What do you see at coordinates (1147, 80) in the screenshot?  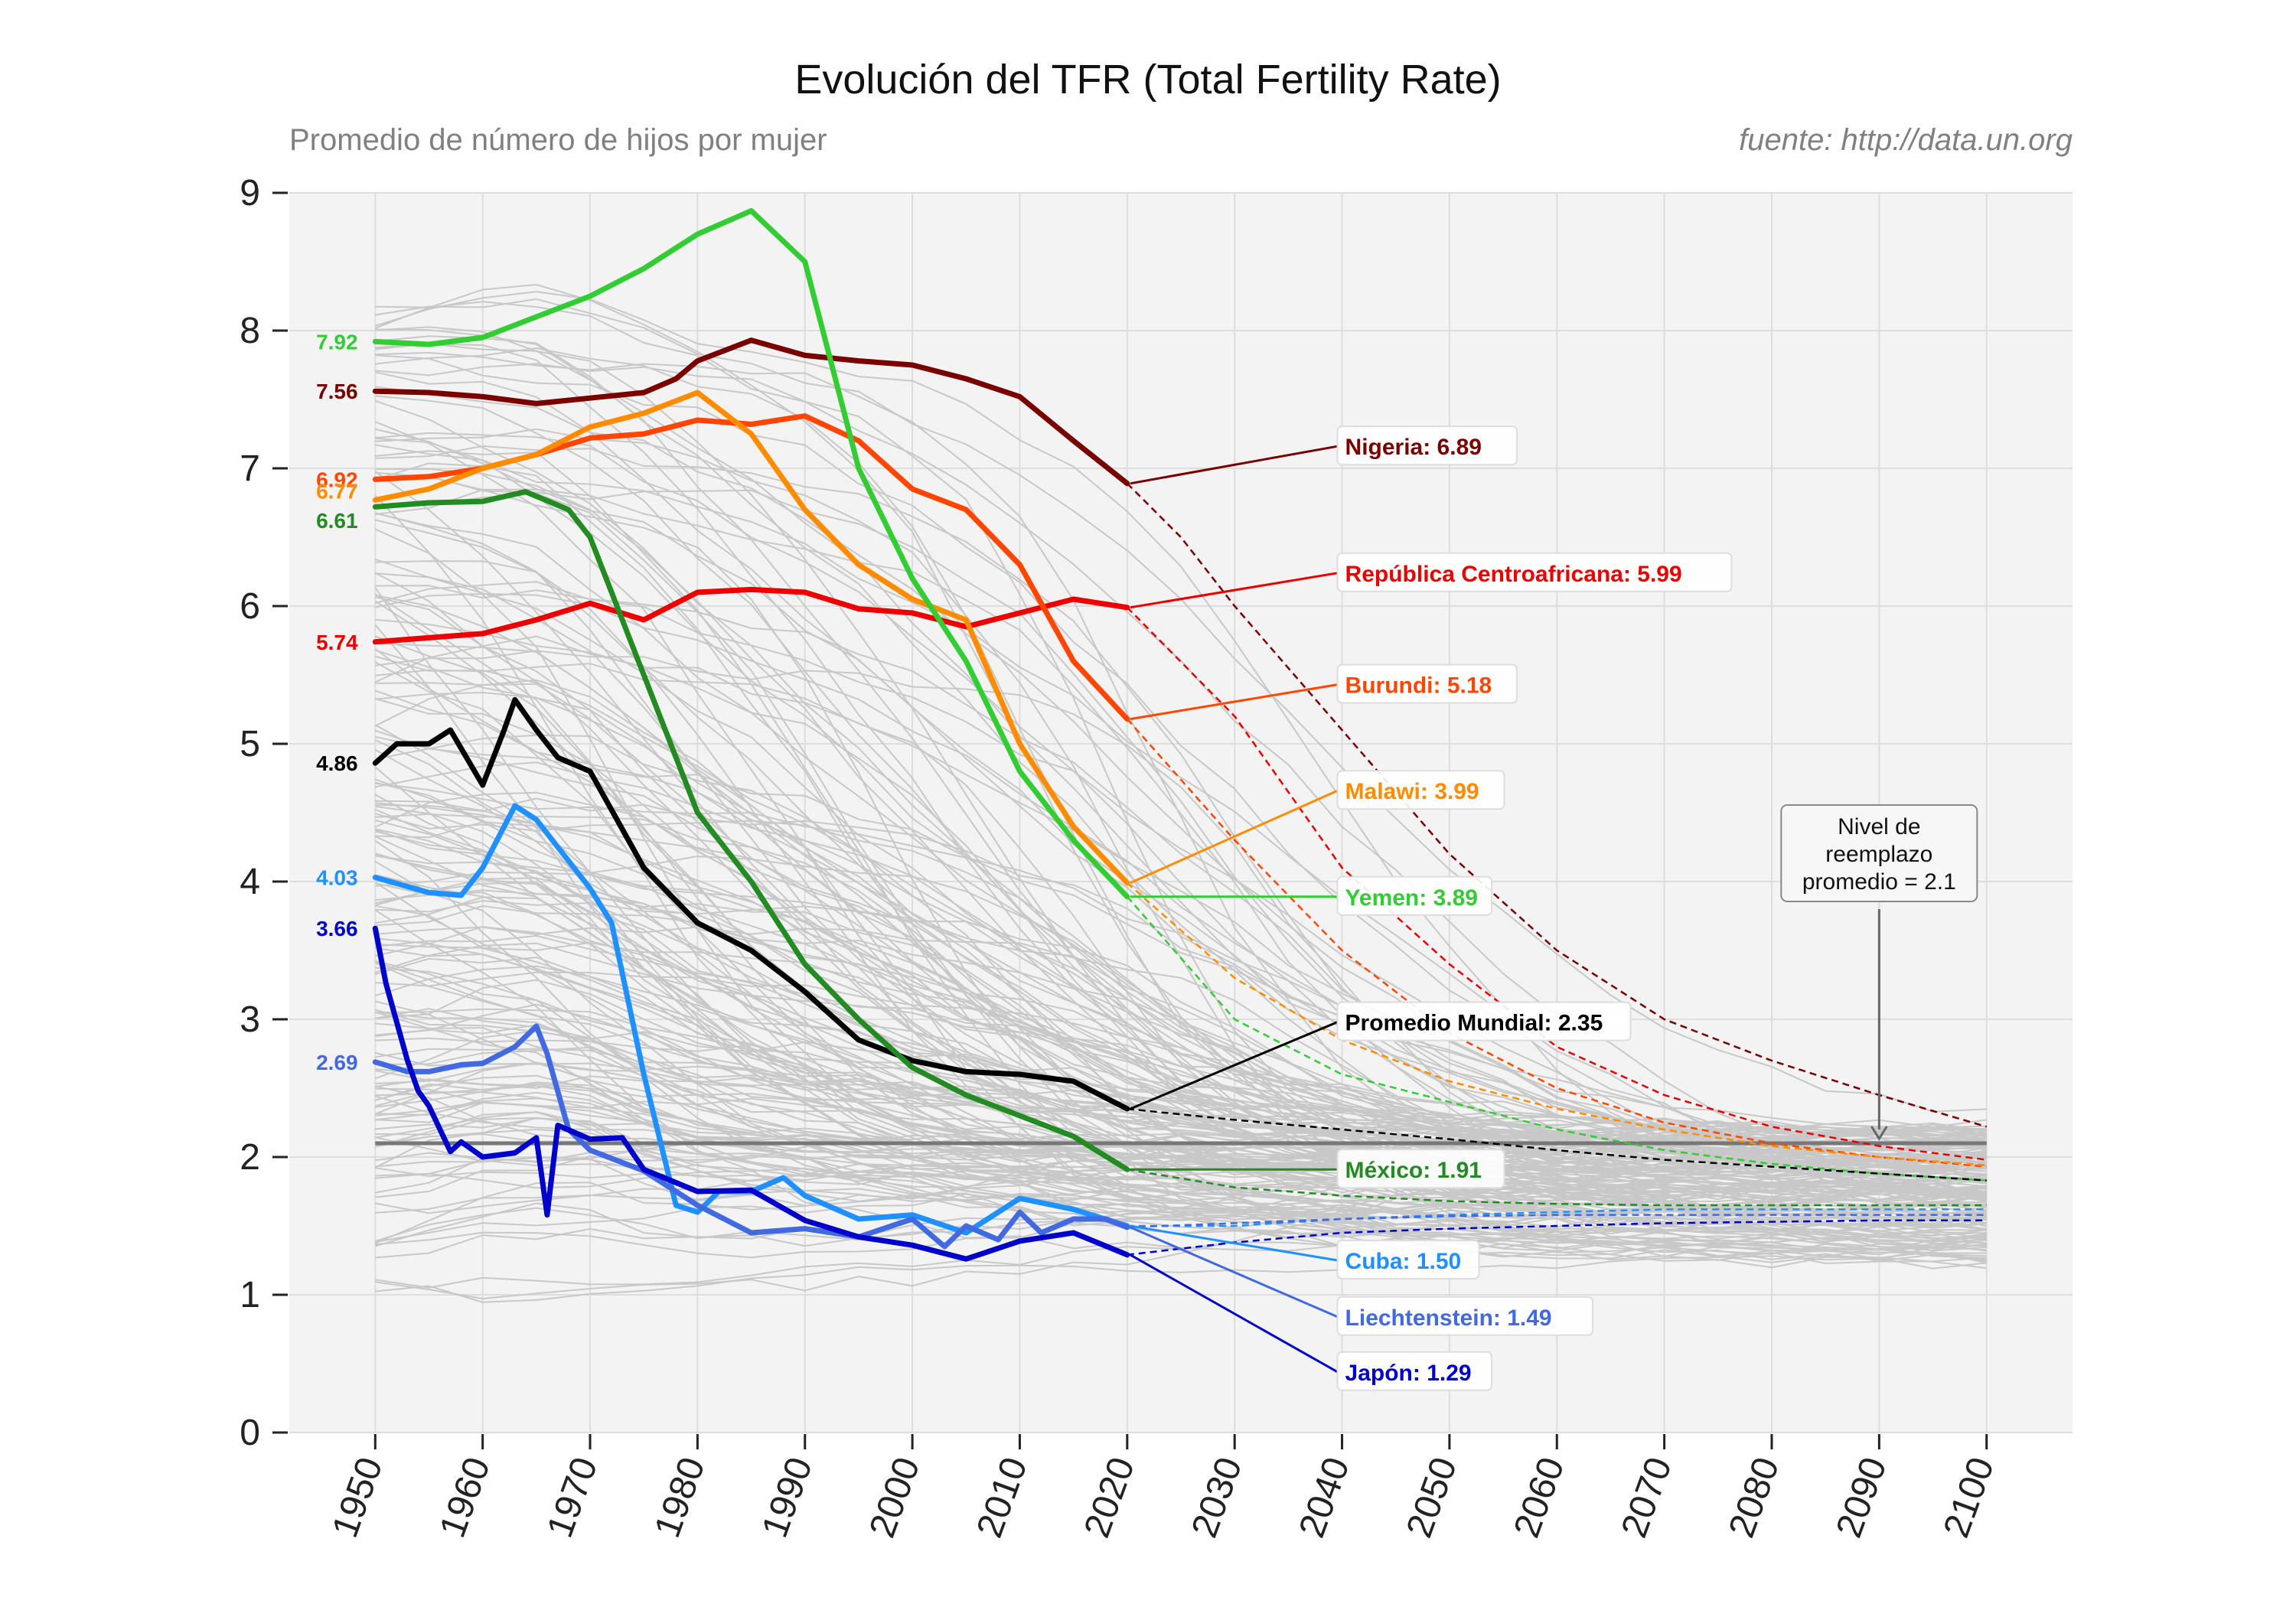 I see `chart-title: Evolución del TFR (Total Fertility Rate)` at bounding box center [1147, 80].